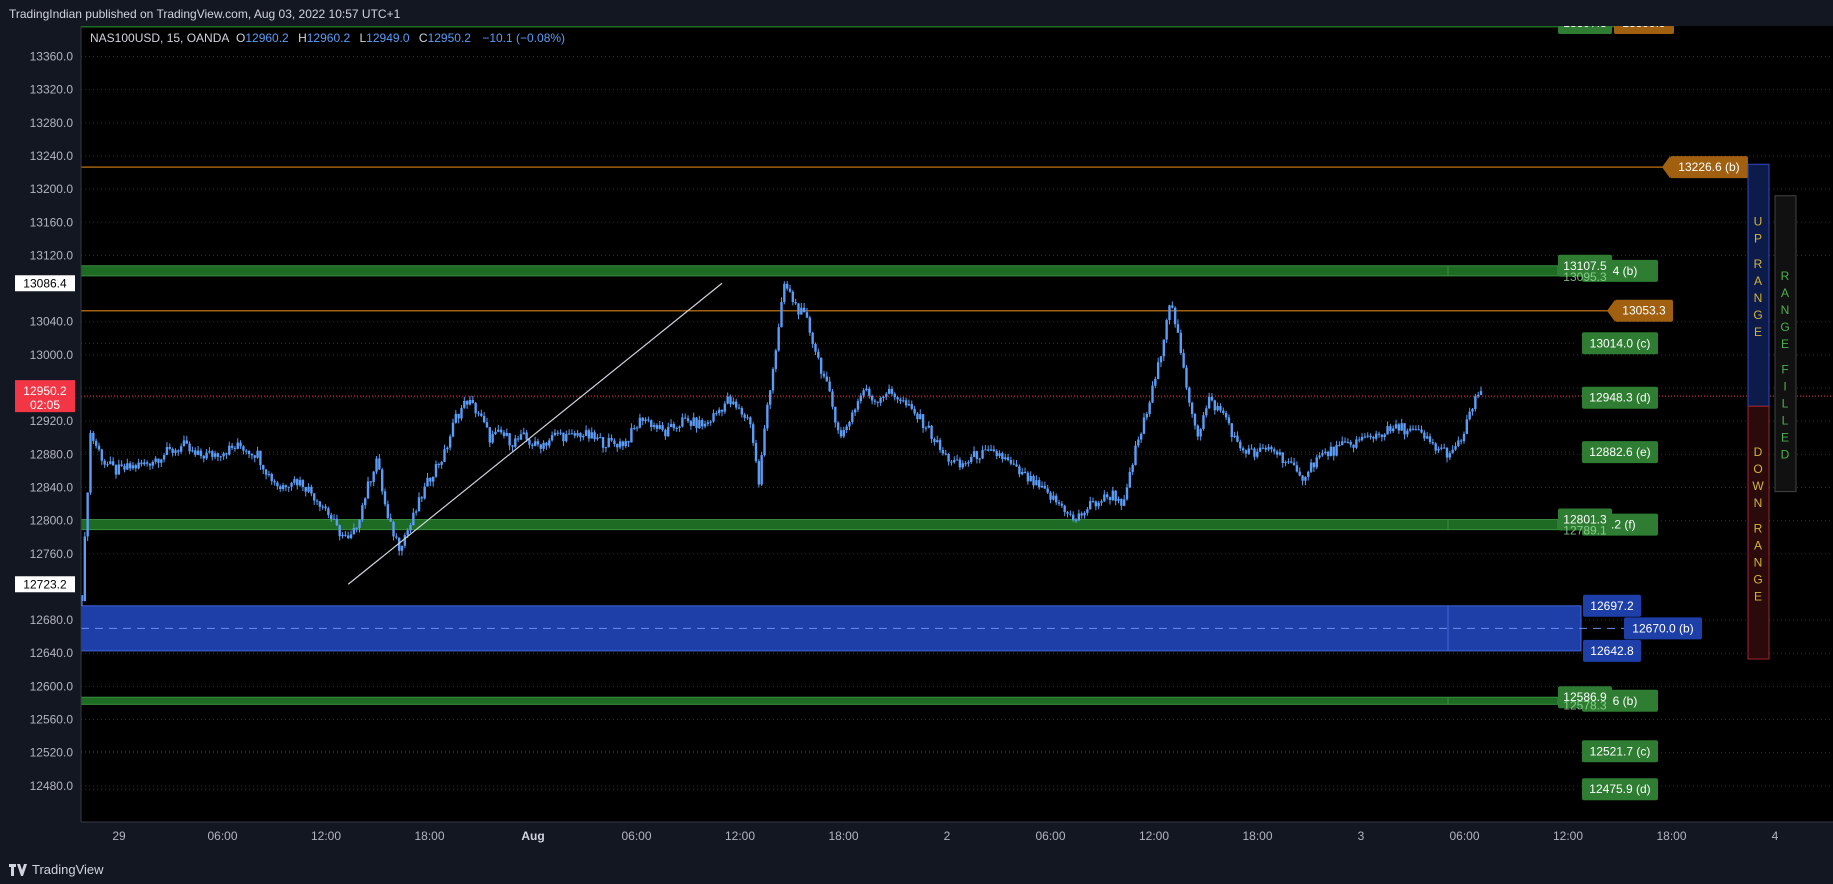 The height and width of the screenshot is (884, 1833). I want to click on zone-top-label: 12801.3, so click(1585, 520).